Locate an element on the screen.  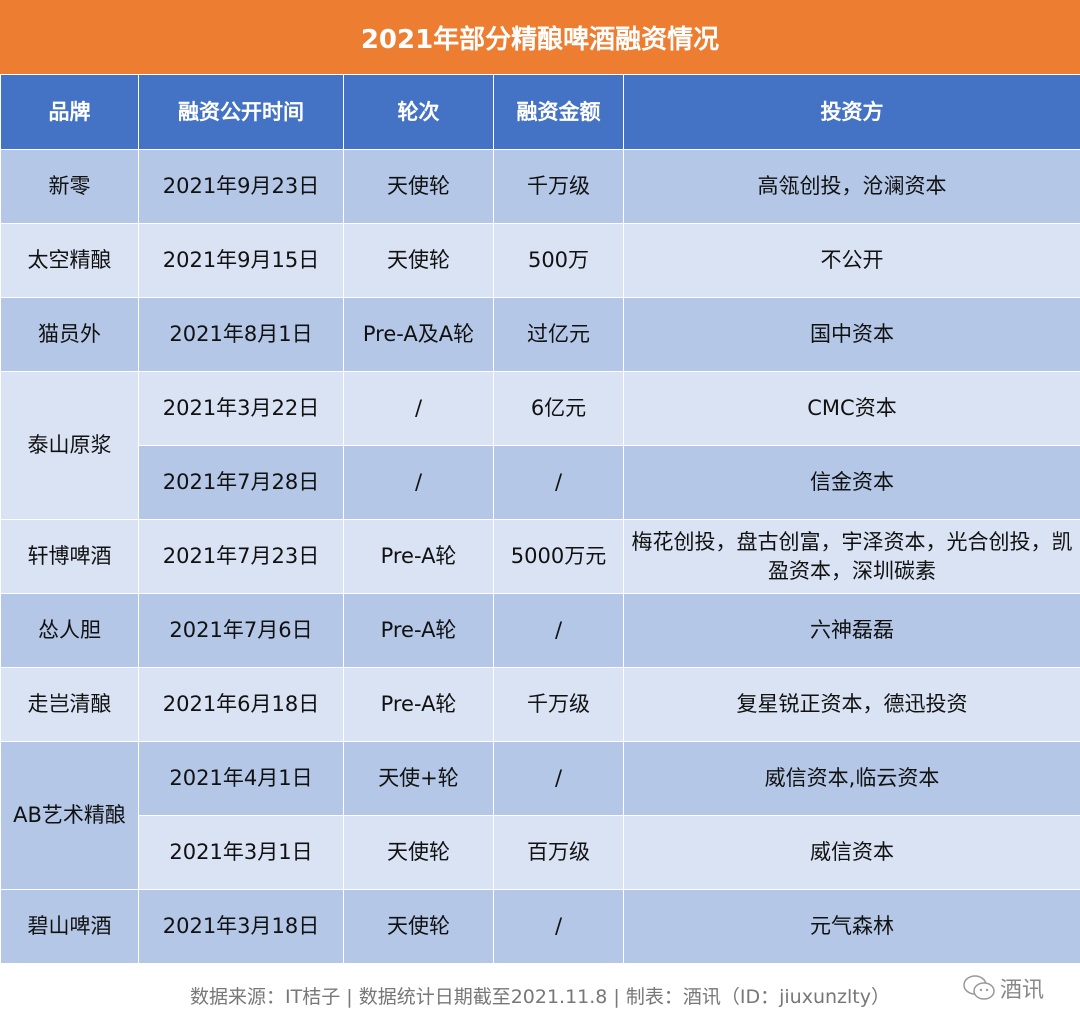
cell-date: 2021年7月23日 is located at coordinates (241, 556).